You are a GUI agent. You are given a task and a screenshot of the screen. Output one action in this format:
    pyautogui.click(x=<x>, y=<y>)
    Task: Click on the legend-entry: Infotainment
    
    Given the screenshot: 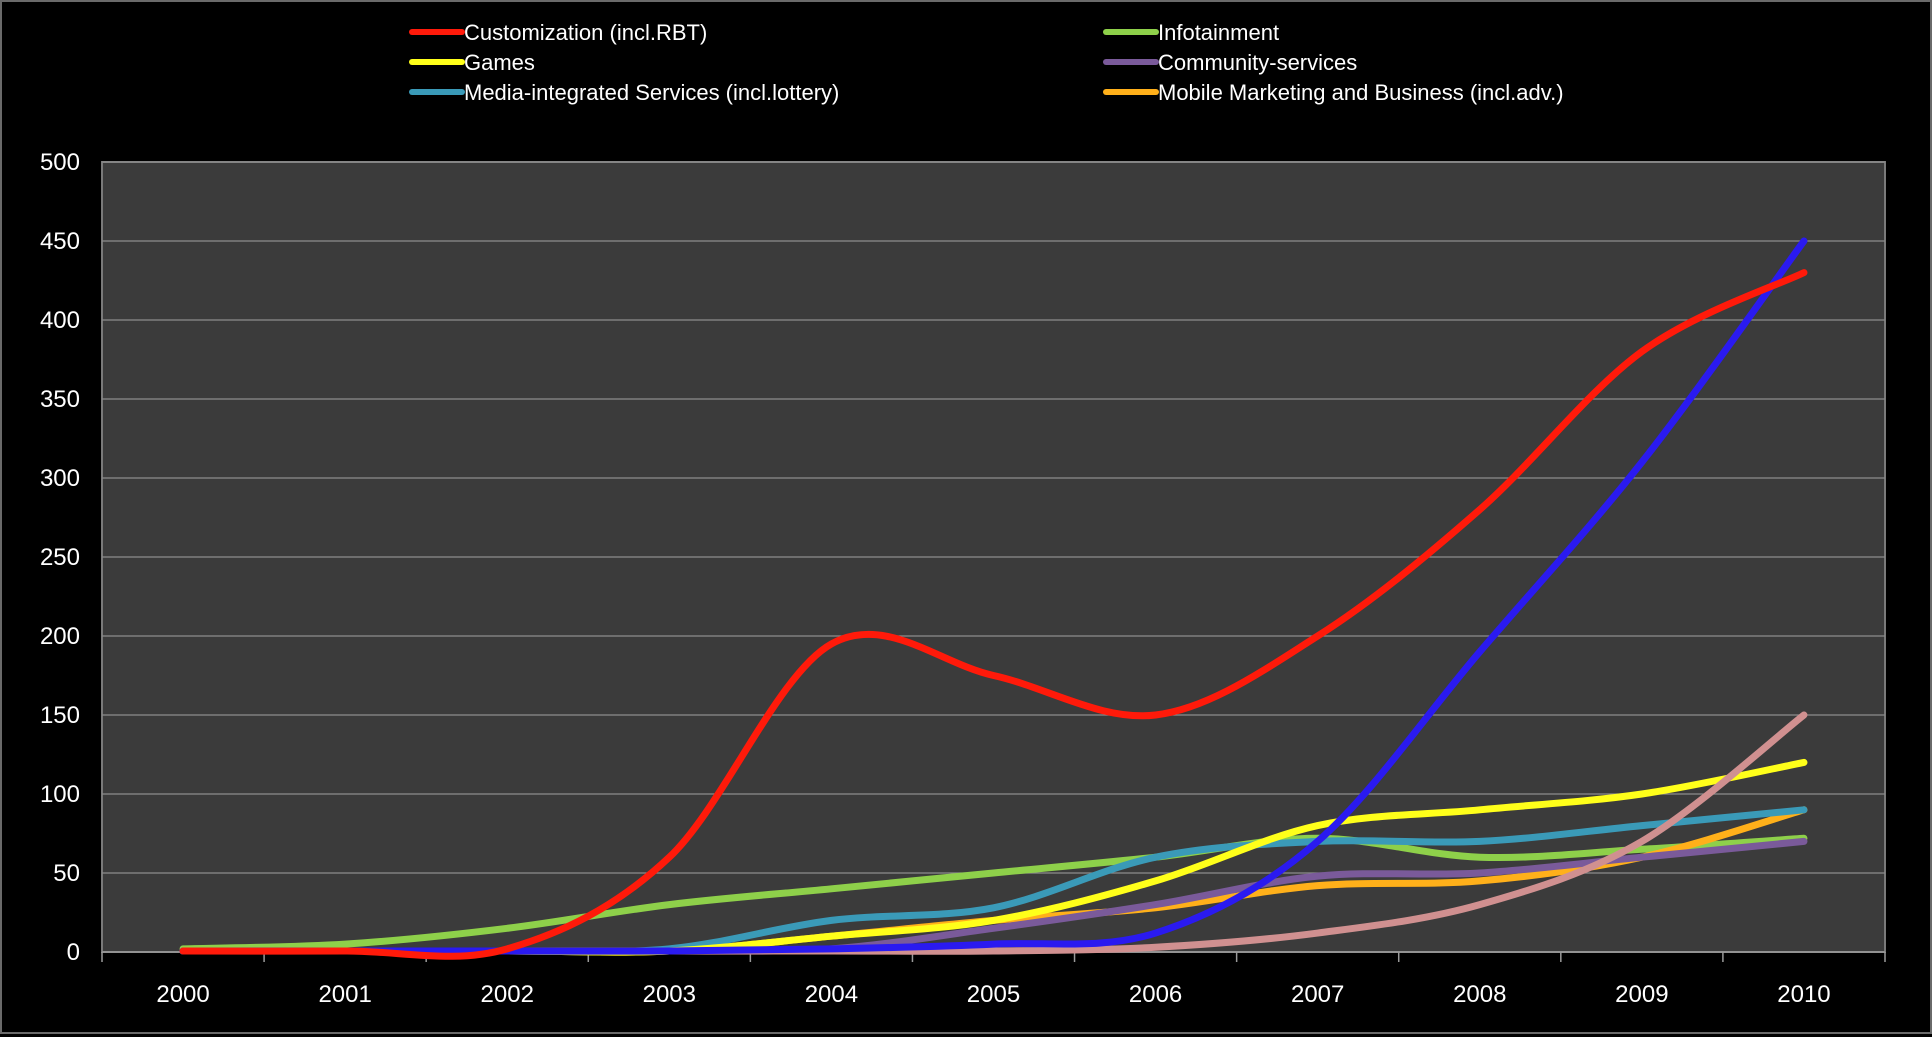 What is the action you would take?
    pyautogui.click(x=1191, y=32)
    